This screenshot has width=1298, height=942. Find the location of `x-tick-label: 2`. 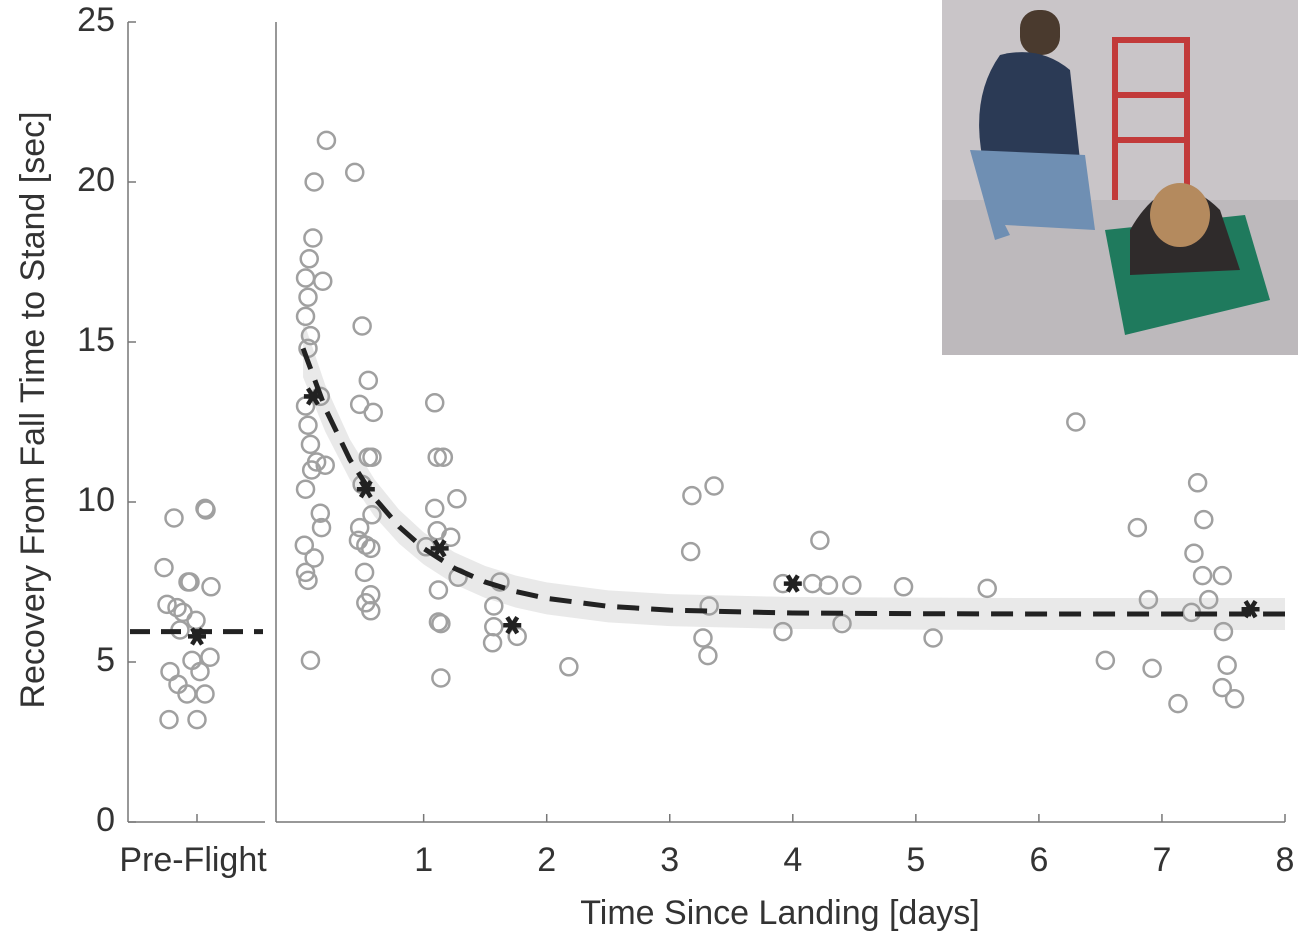

x-tick-label: 2 is located at coordinates (546, 860).